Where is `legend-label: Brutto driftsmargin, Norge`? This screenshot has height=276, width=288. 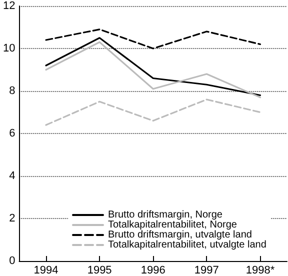 legend-label: Brutto driftsmargin, Norge is located at coordinates (165, 215).